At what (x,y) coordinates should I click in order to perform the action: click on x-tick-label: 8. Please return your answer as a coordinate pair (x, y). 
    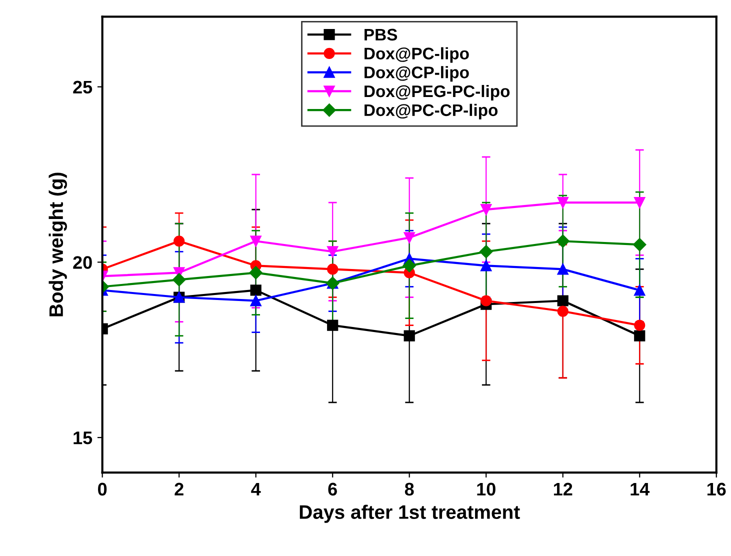
    Looking at the image, I should click on (409, 489).